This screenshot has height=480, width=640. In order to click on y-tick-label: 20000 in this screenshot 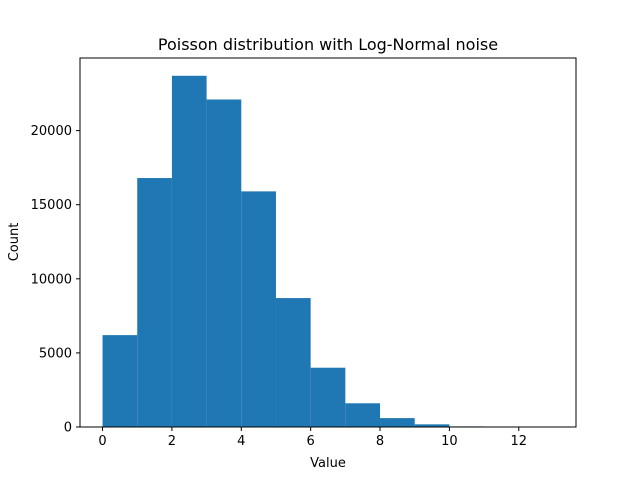, I will do `click(51, 131)`.